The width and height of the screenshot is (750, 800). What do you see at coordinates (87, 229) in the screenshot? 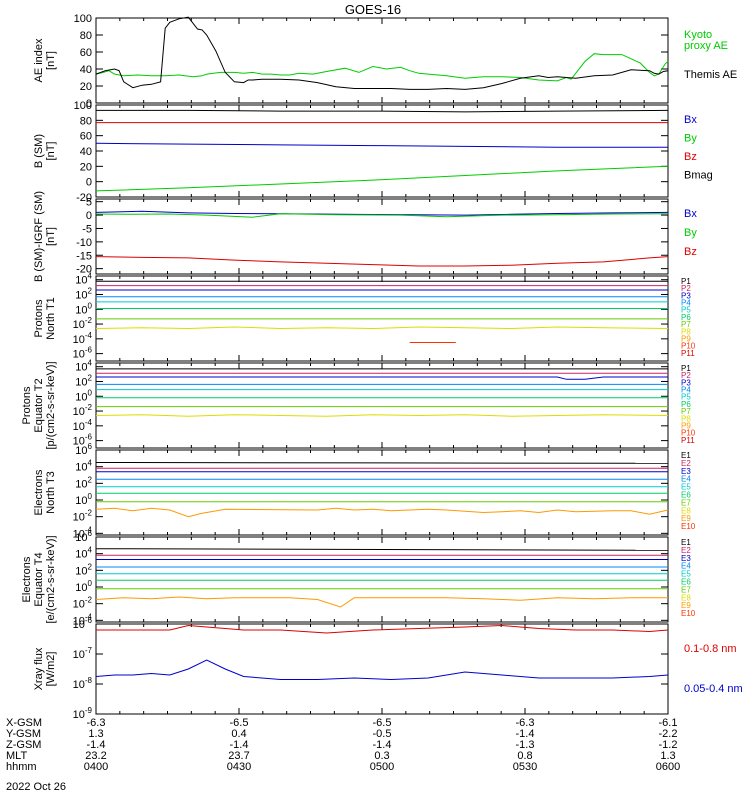
I see `y-tick-label: -5` at bounding box center [87, 229].